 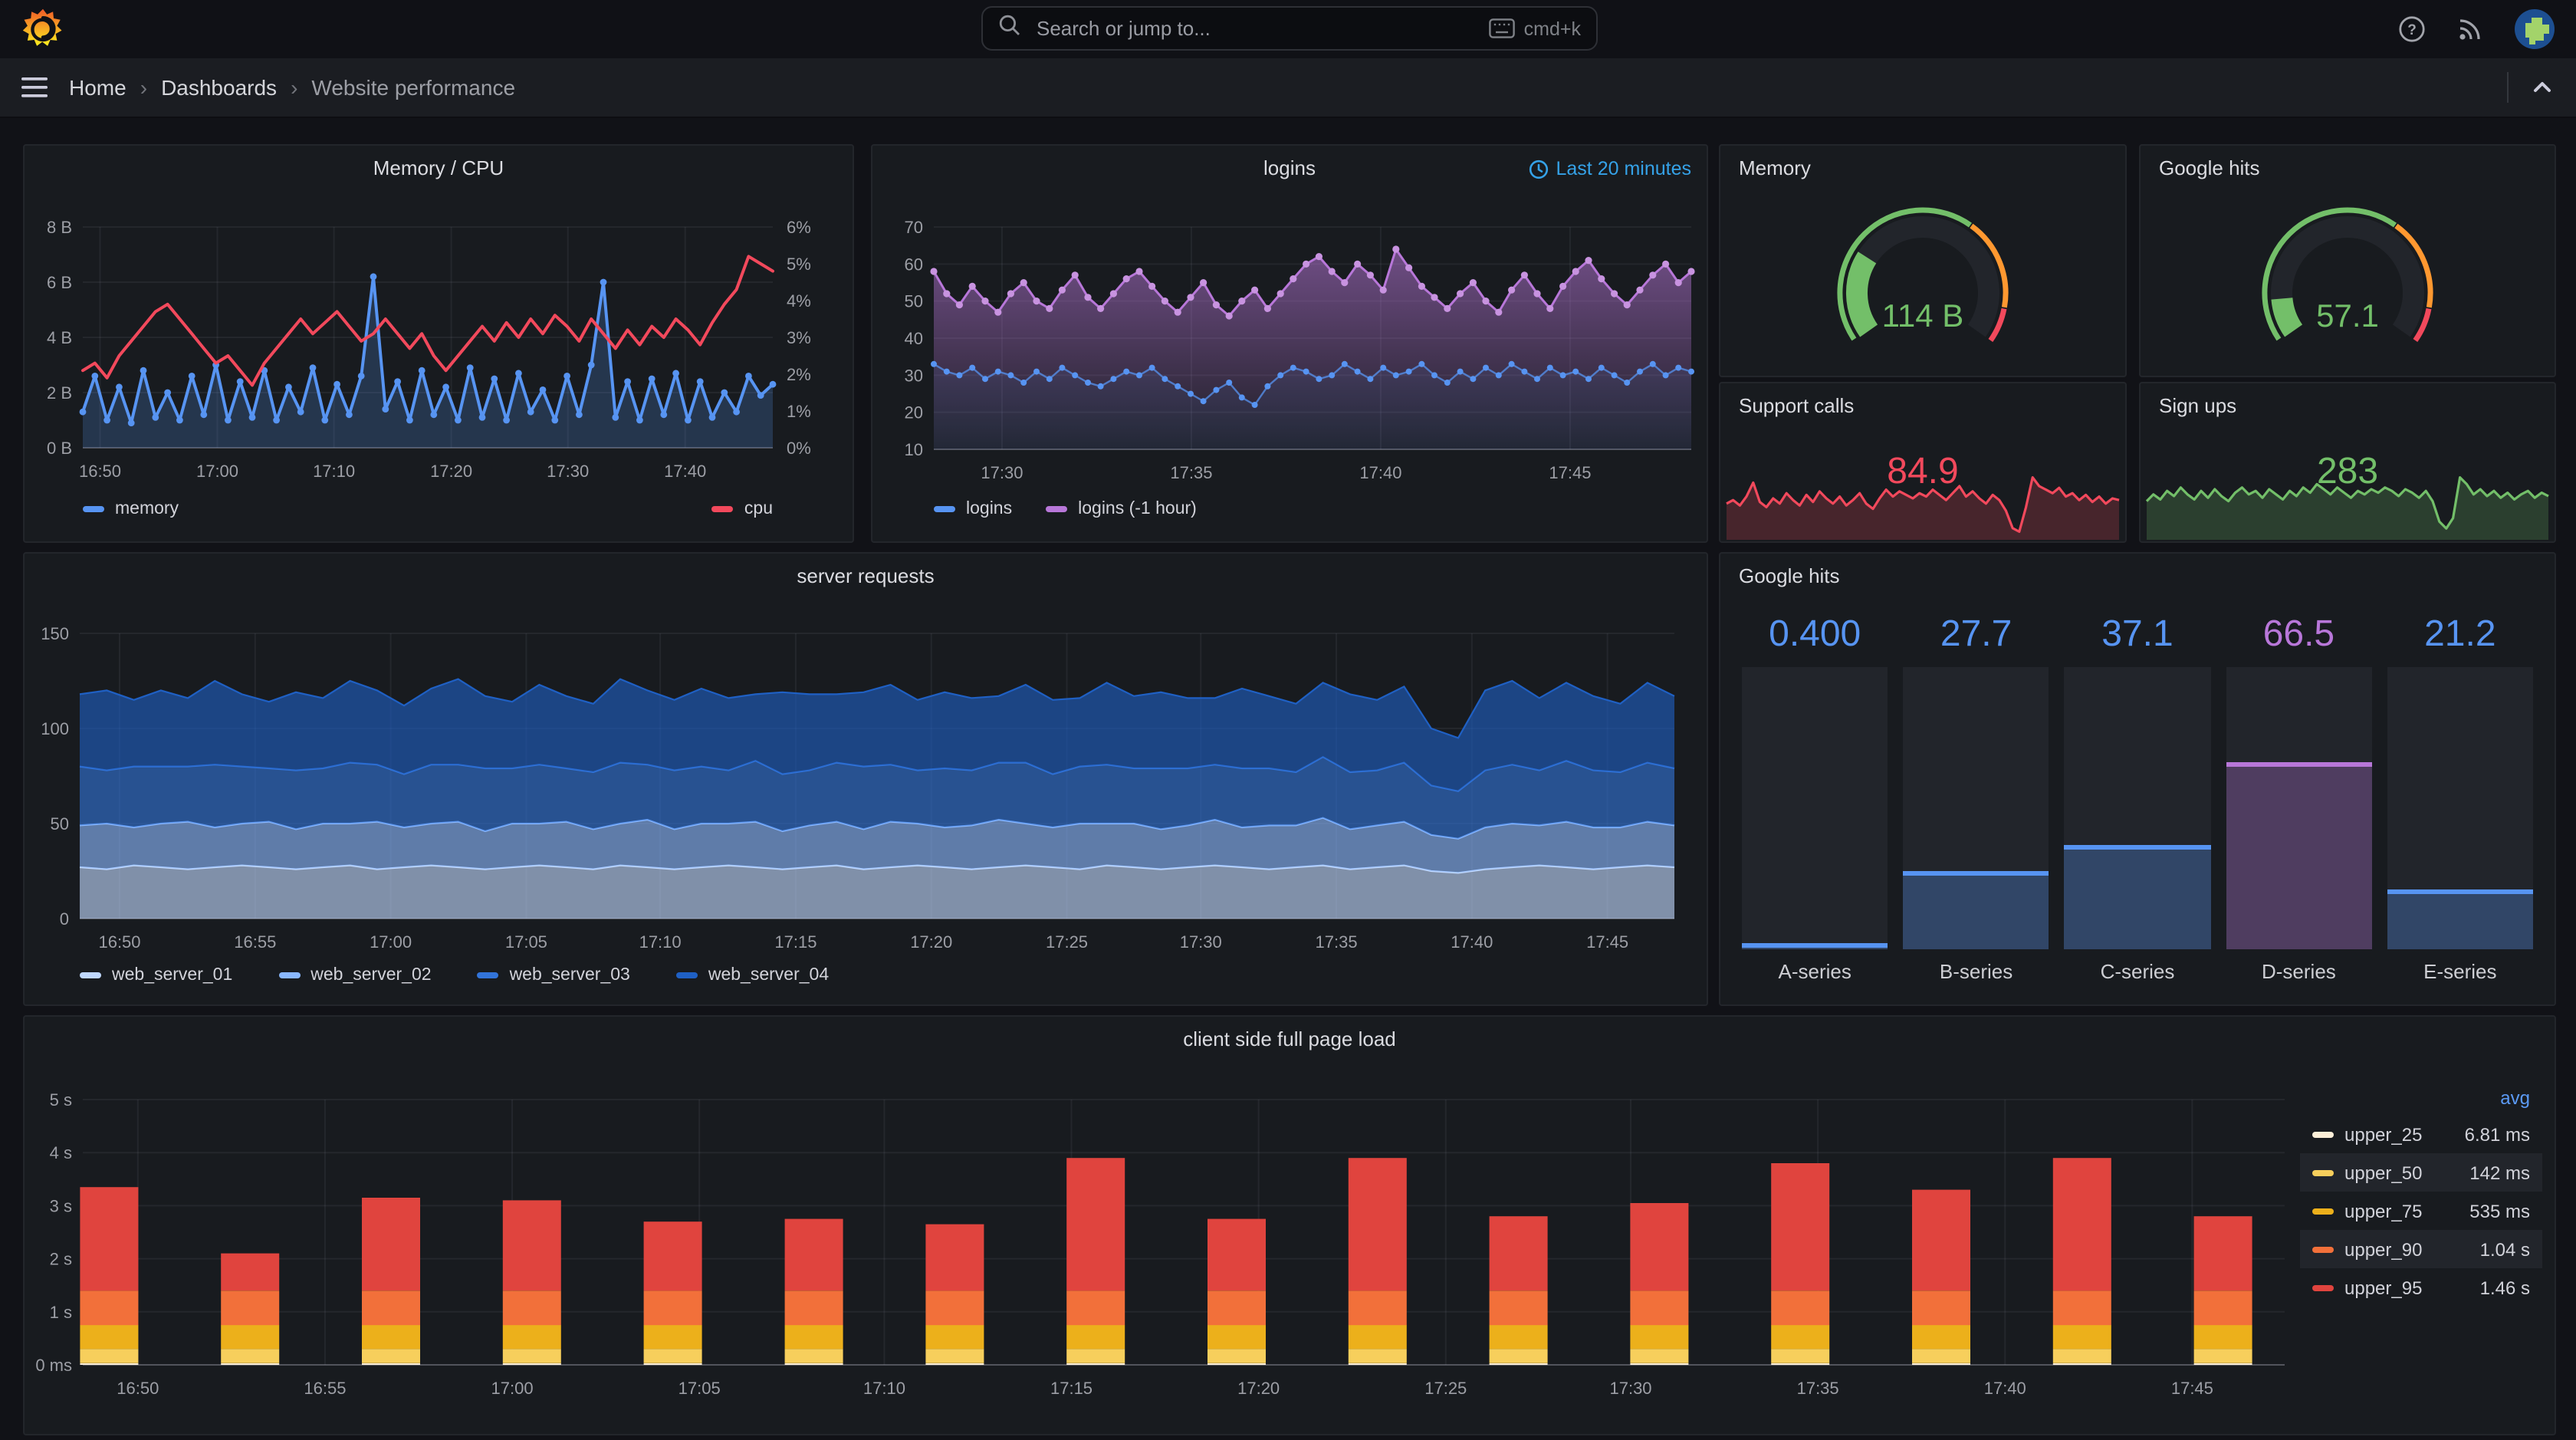 What do you see at coordinates (34, 87) in the screenshot?
I see `menu-icon` at bounding box center [34, 87].